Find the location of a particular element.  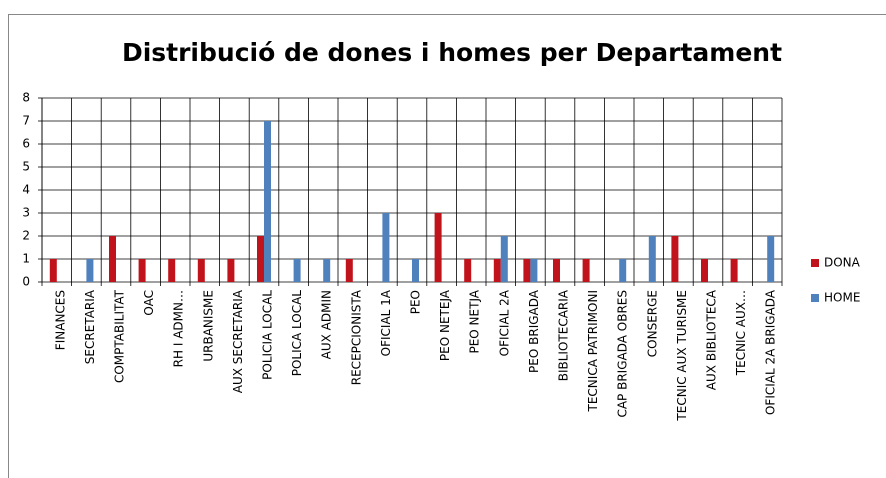

x-tick-label: PEO is located at coordinates (416, 302).